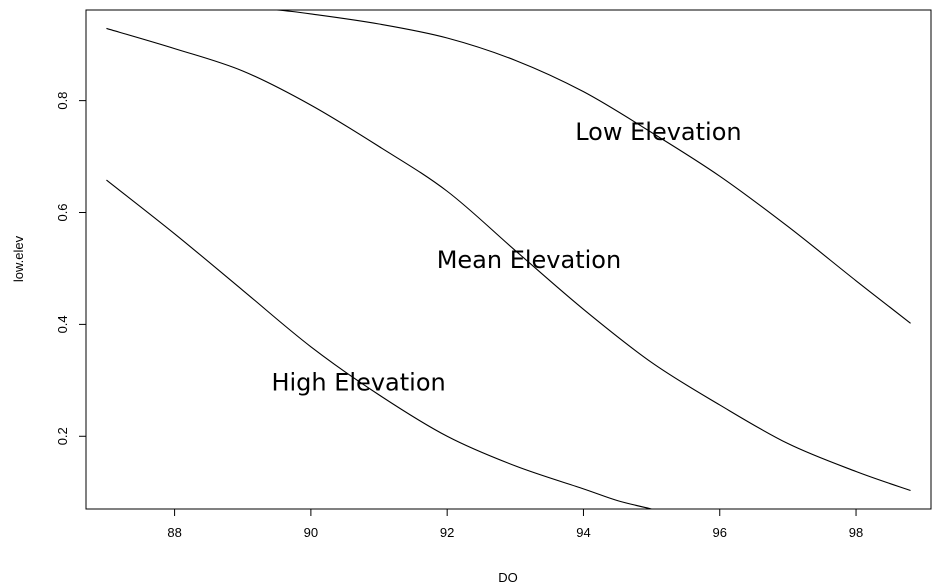 The image size is (933, 588). What do you see at coordinates (62, 101) in the screenshot?
I see `y-tick-label: 0.8` at bounding box center [62, 101].